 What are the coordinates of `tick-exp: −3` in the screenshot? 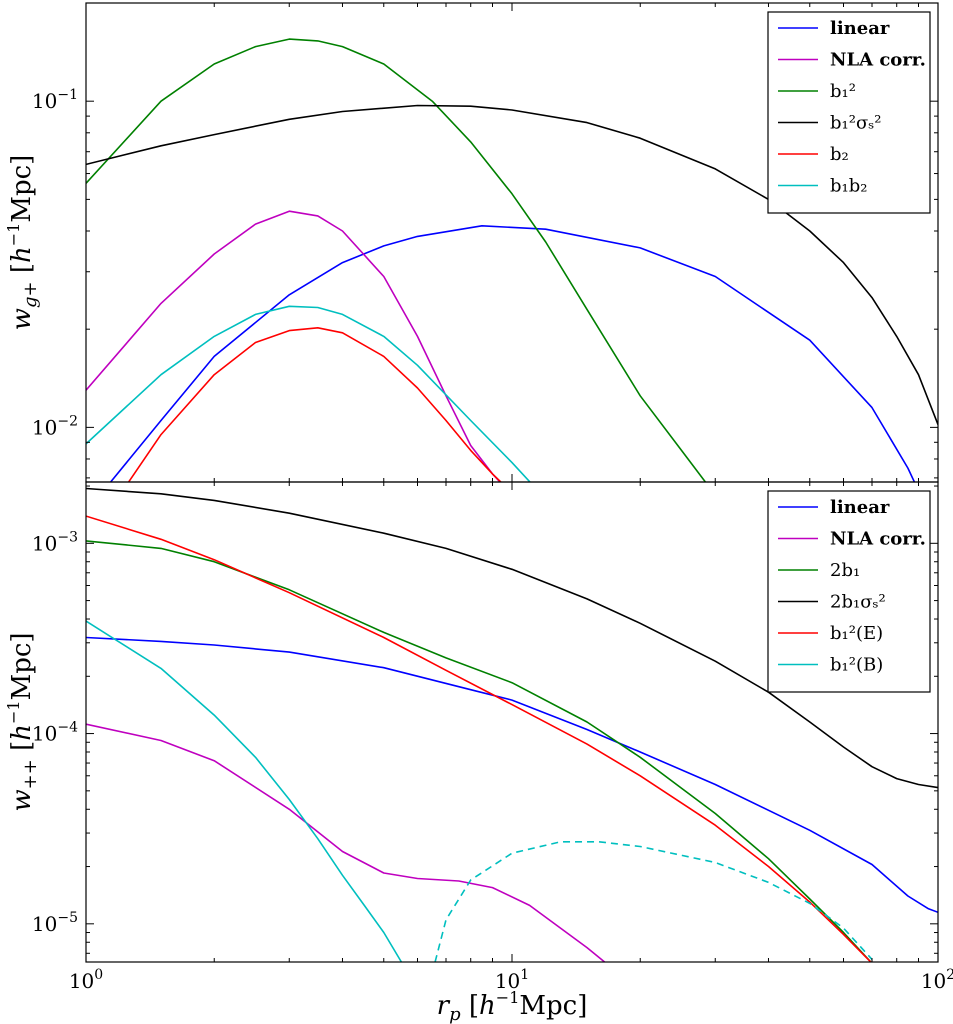 It's located at (67, 537).